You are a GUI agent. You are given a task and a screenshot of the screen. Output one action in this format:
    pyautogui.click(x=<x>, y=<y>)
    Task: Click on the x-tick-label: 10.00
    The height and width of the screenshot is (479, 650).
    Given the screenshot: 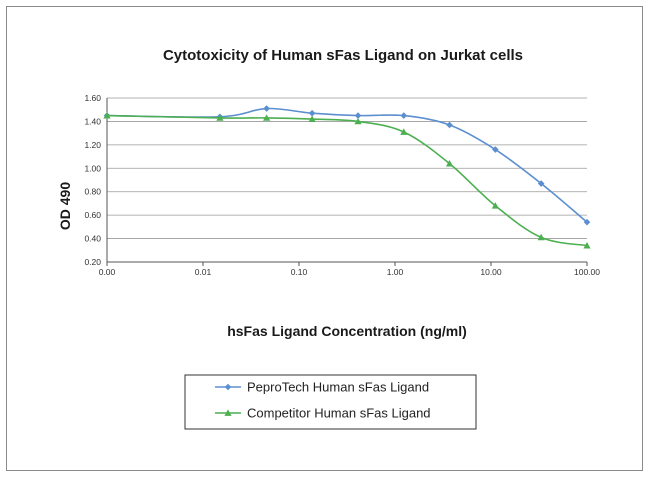 What is the action you would take?
    pyautogui.click(x=491, y=272)
    